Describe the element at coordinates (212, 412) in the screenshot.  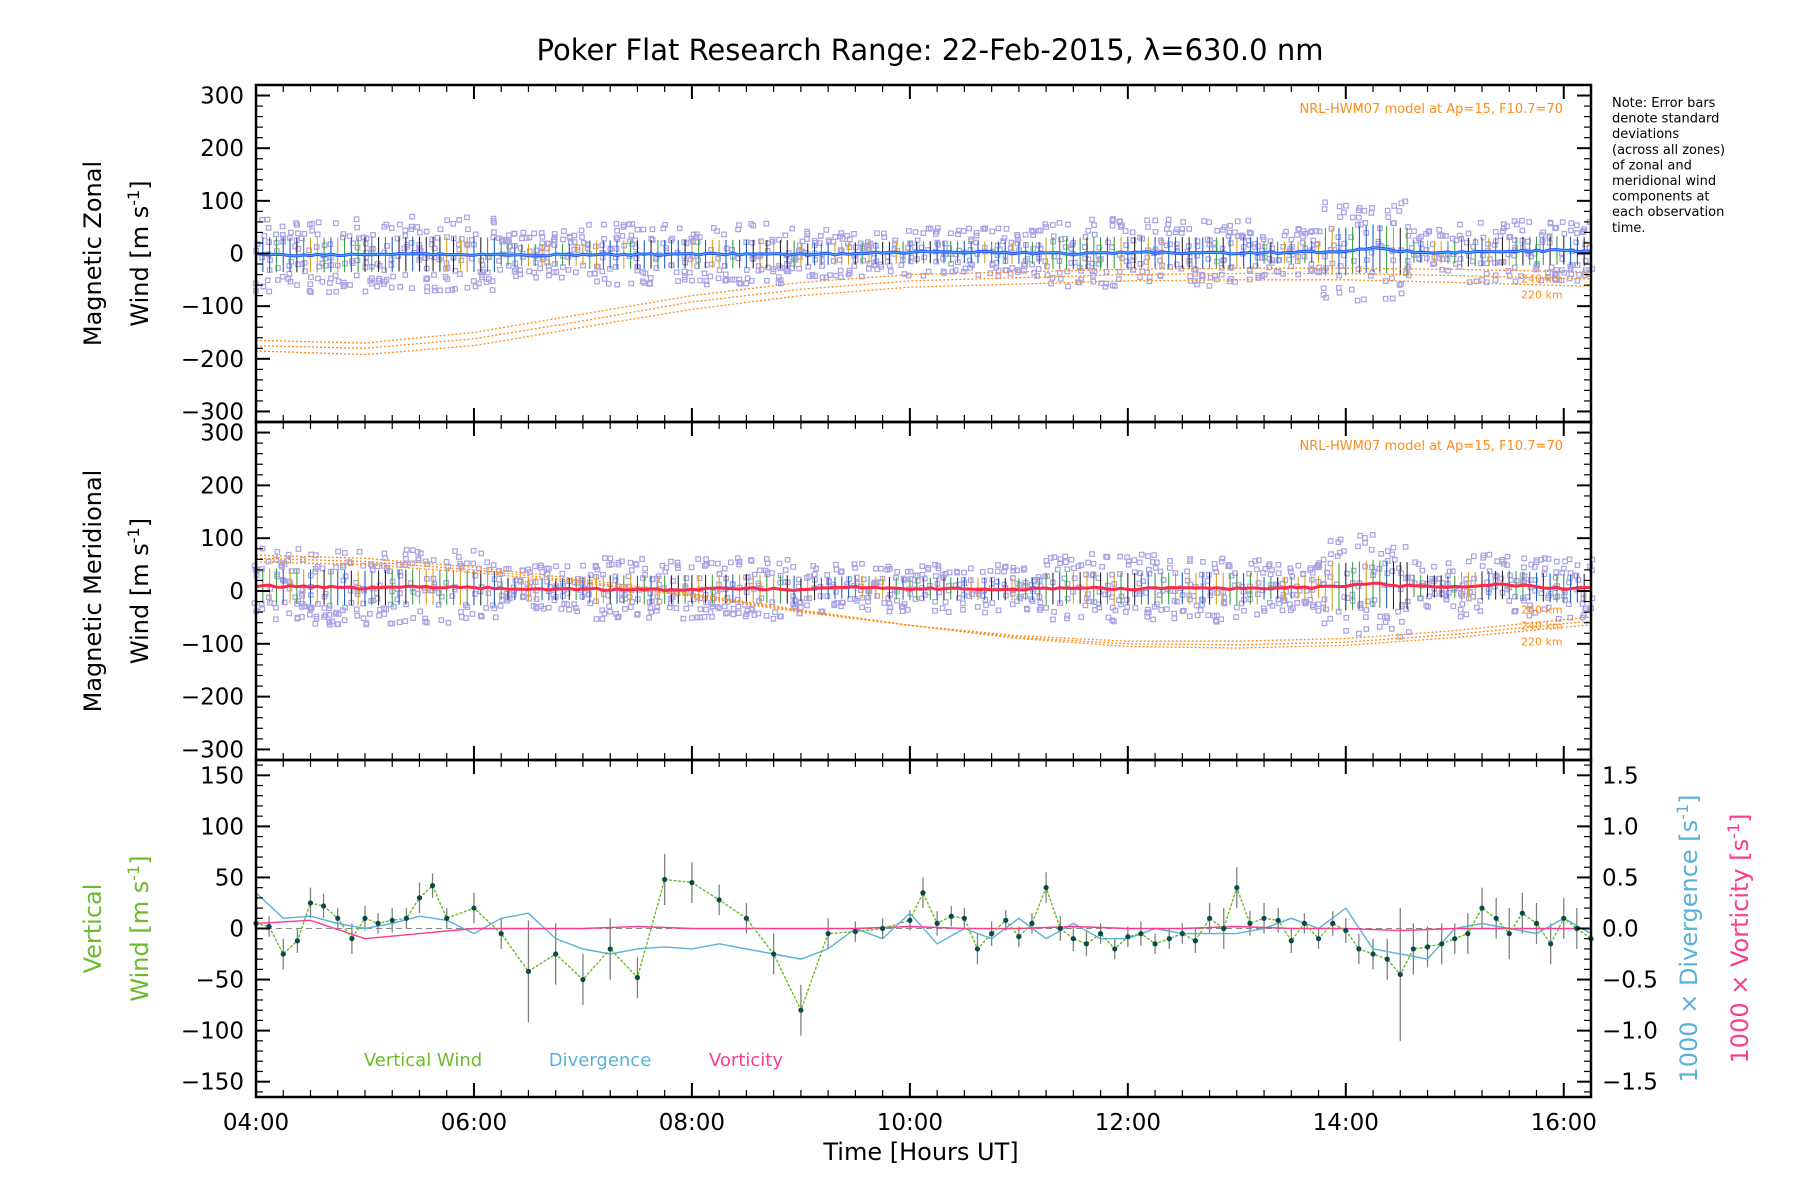
I see `y-tick-label: −300` at that location.